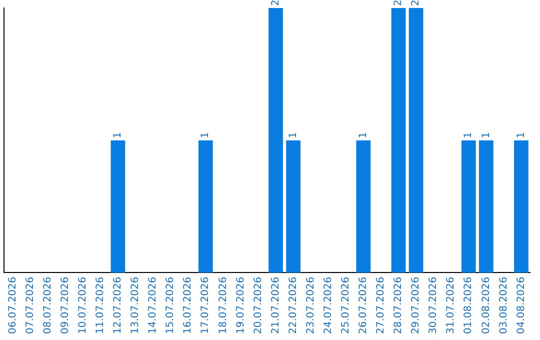  I want to click on x-tick-label: 26.07.2026, so click(364, 305).